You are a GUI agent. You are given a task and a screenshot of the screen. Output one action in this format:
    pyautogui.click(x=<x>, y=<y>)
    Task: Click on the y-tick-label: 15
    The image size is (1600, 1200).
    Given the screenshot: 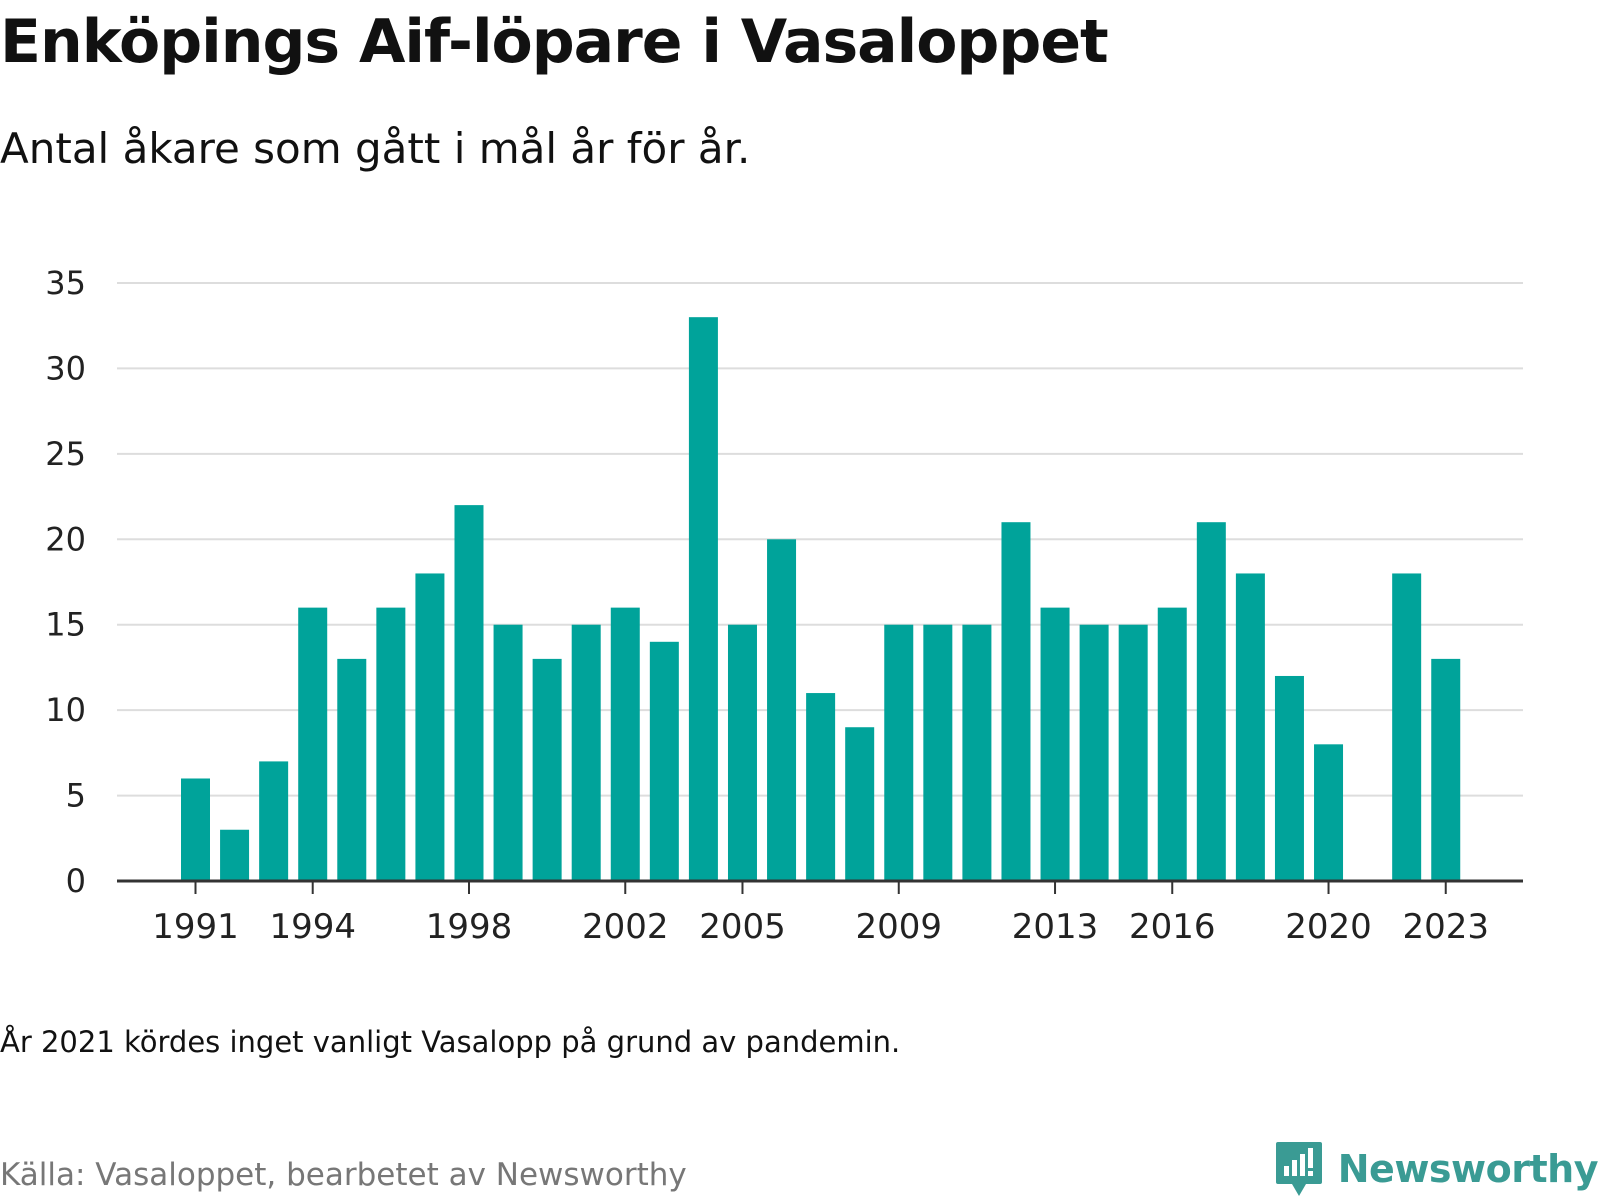 What is the action you would take?
    pyautogui.click(x=65, y=625)
    